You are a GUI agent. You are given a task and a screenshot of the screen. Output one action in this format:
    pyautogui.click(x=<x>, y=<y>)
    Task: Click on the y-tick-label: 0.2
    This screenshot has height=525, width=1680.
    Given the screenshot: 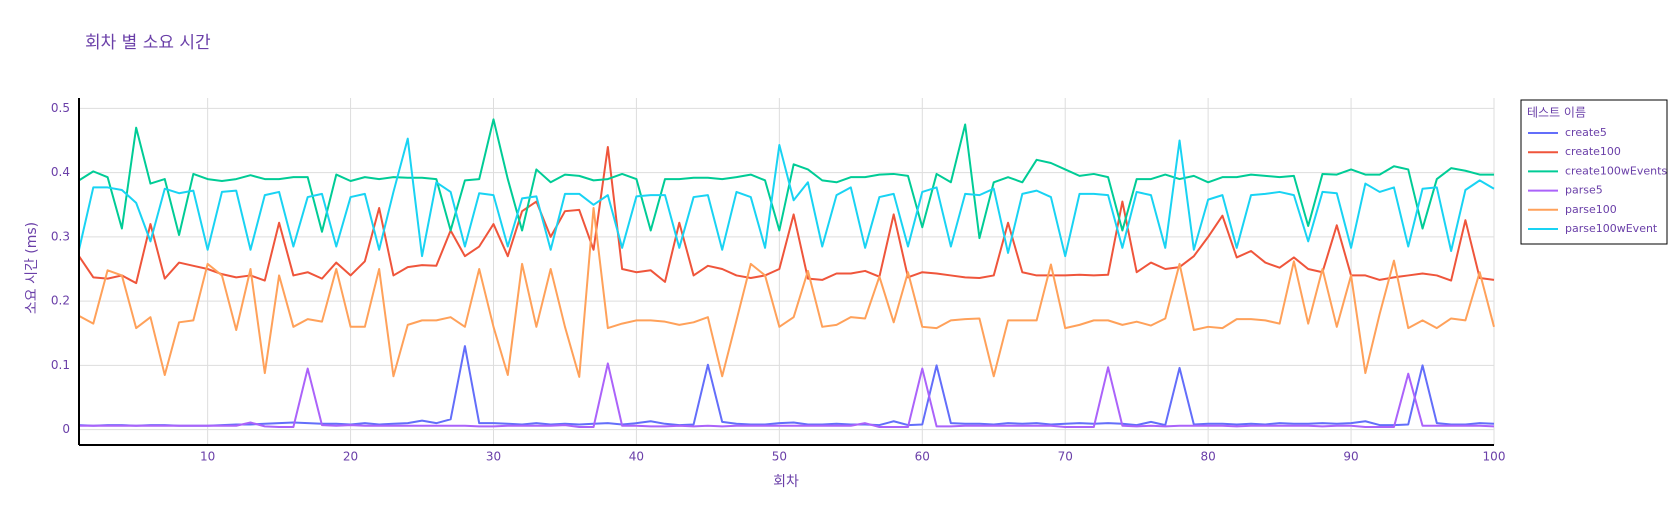 What is the action you would take?
    pyautogui.click(x=60, y=301)
    